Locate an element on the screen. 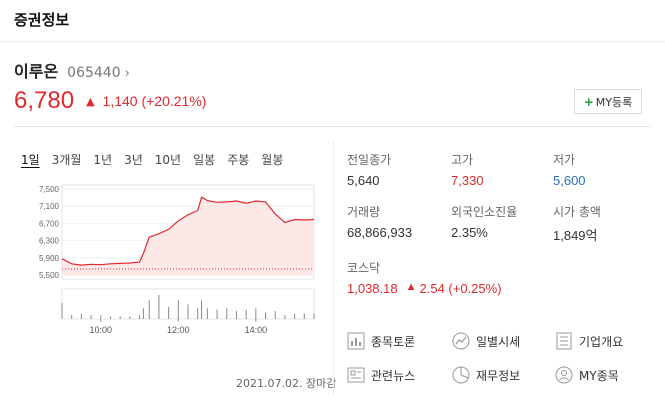 The height and width of the screenshot is (406, 665). stat-label: 고가 is located at coordinates (462, 160).